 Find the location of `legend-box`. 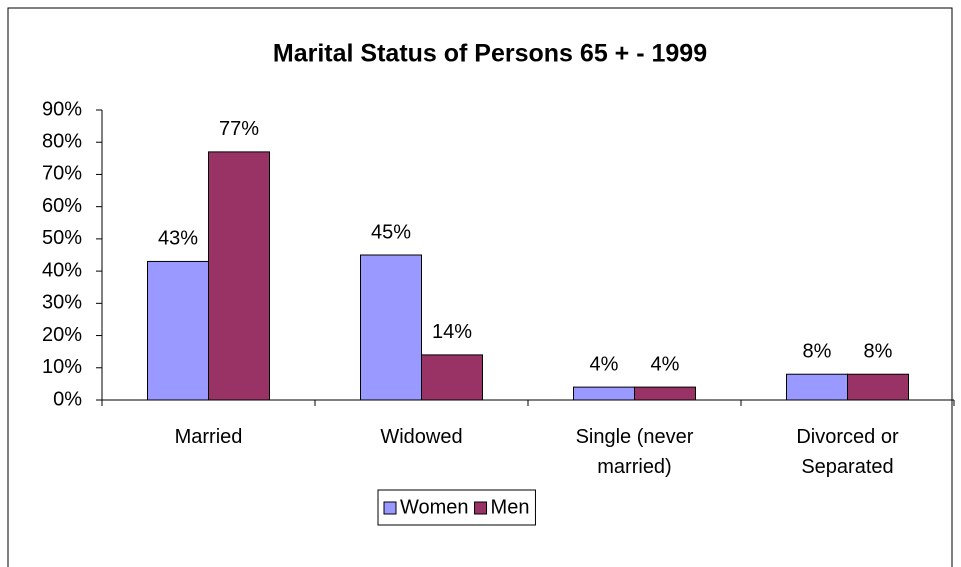

legend-box is located at coordinates (456, 507).